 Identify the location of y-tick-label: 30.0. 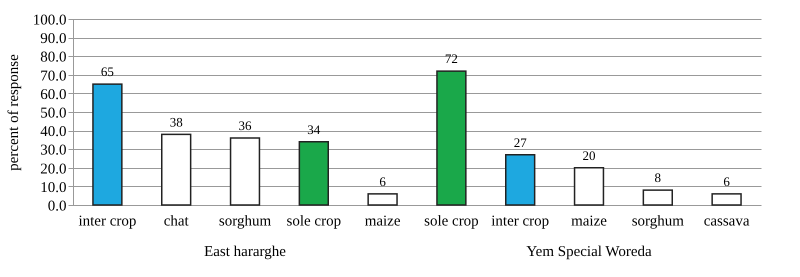
(53, 150).